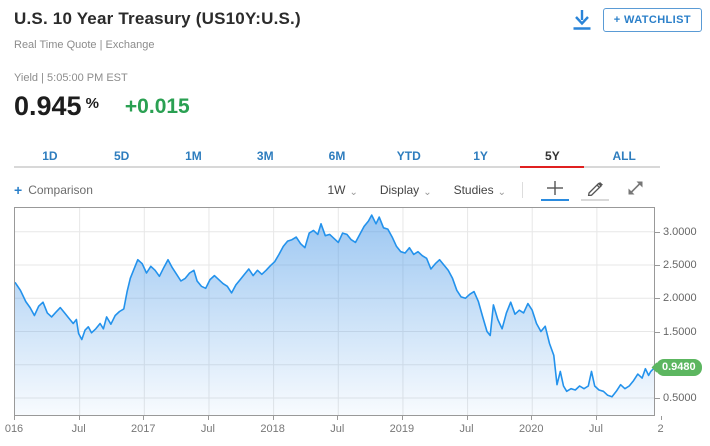 The height and width of the screenshot is (446, 710). What do you see at coordinates (402, 429) in the screenshot?
I see `x-axis-label: 2019` at bounding box center [402, 429].